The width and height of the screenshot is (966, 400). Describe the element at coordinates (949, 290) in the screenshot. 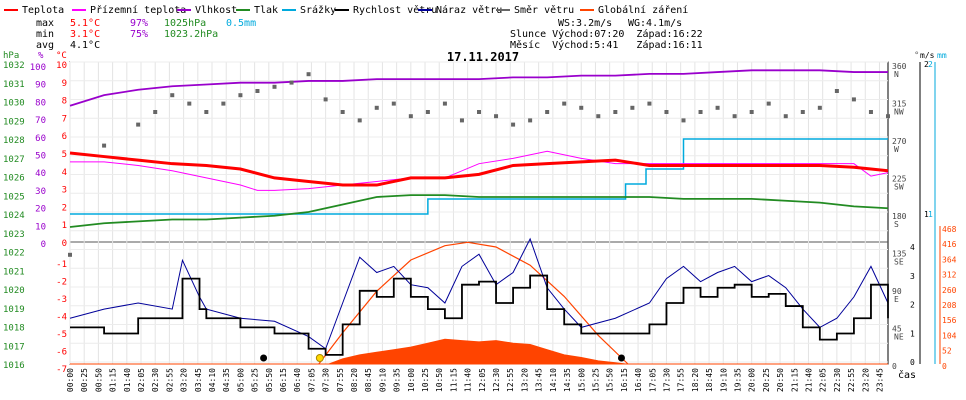

I see `rad-tick-label: 260` at that location.